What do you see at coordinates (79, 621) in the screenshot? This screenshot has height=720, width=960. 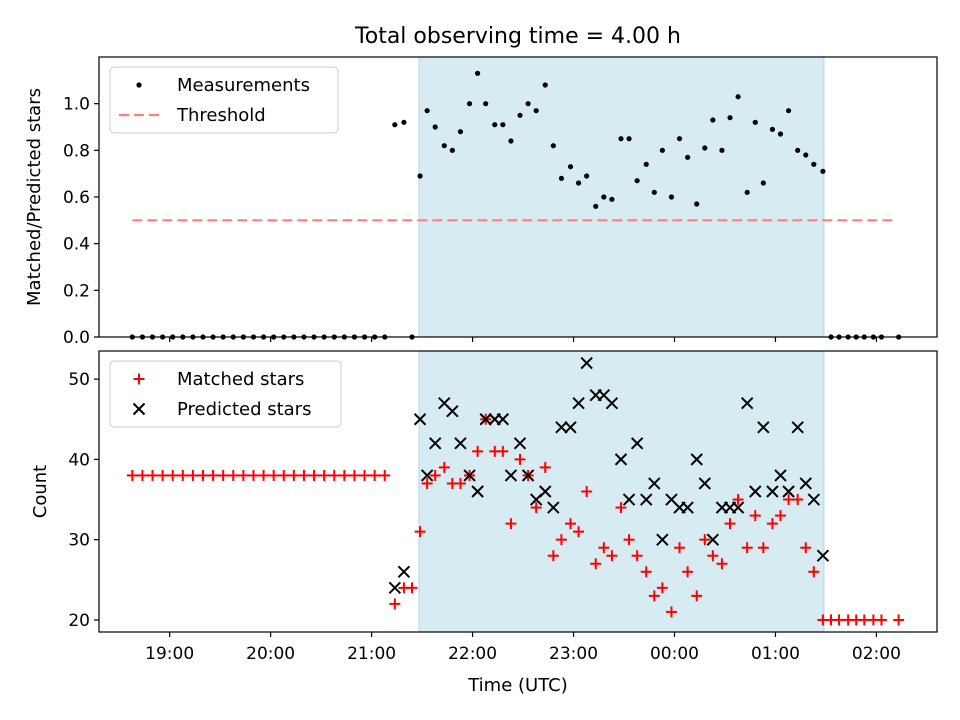 I see `y-tick-label: 20` at bounding box center [79, 621].